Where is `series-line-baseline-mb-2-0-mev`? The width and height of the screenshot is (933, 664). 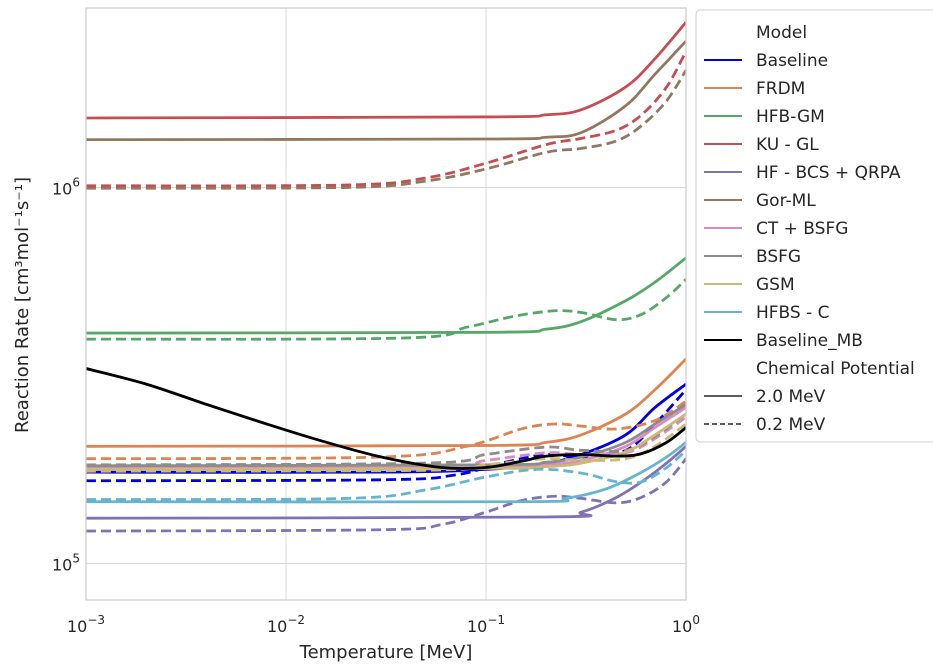 series-line-baseline-mb-2-0-mev is located at coordinates (386, 418).